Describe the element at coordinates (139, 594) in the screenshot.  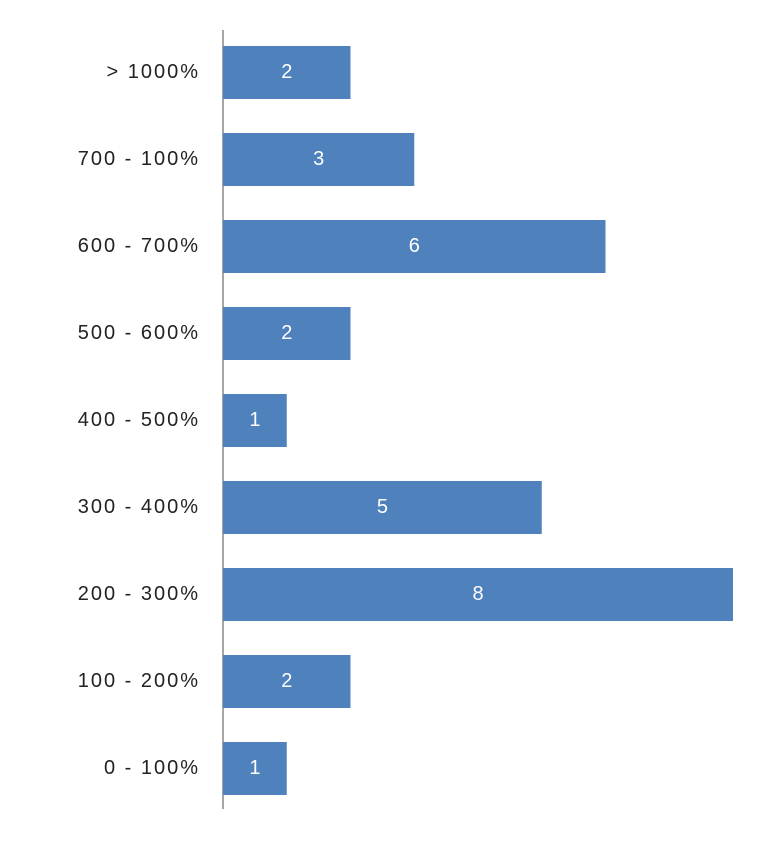
I see `y-tick-label: 200 - 300%` at that location.